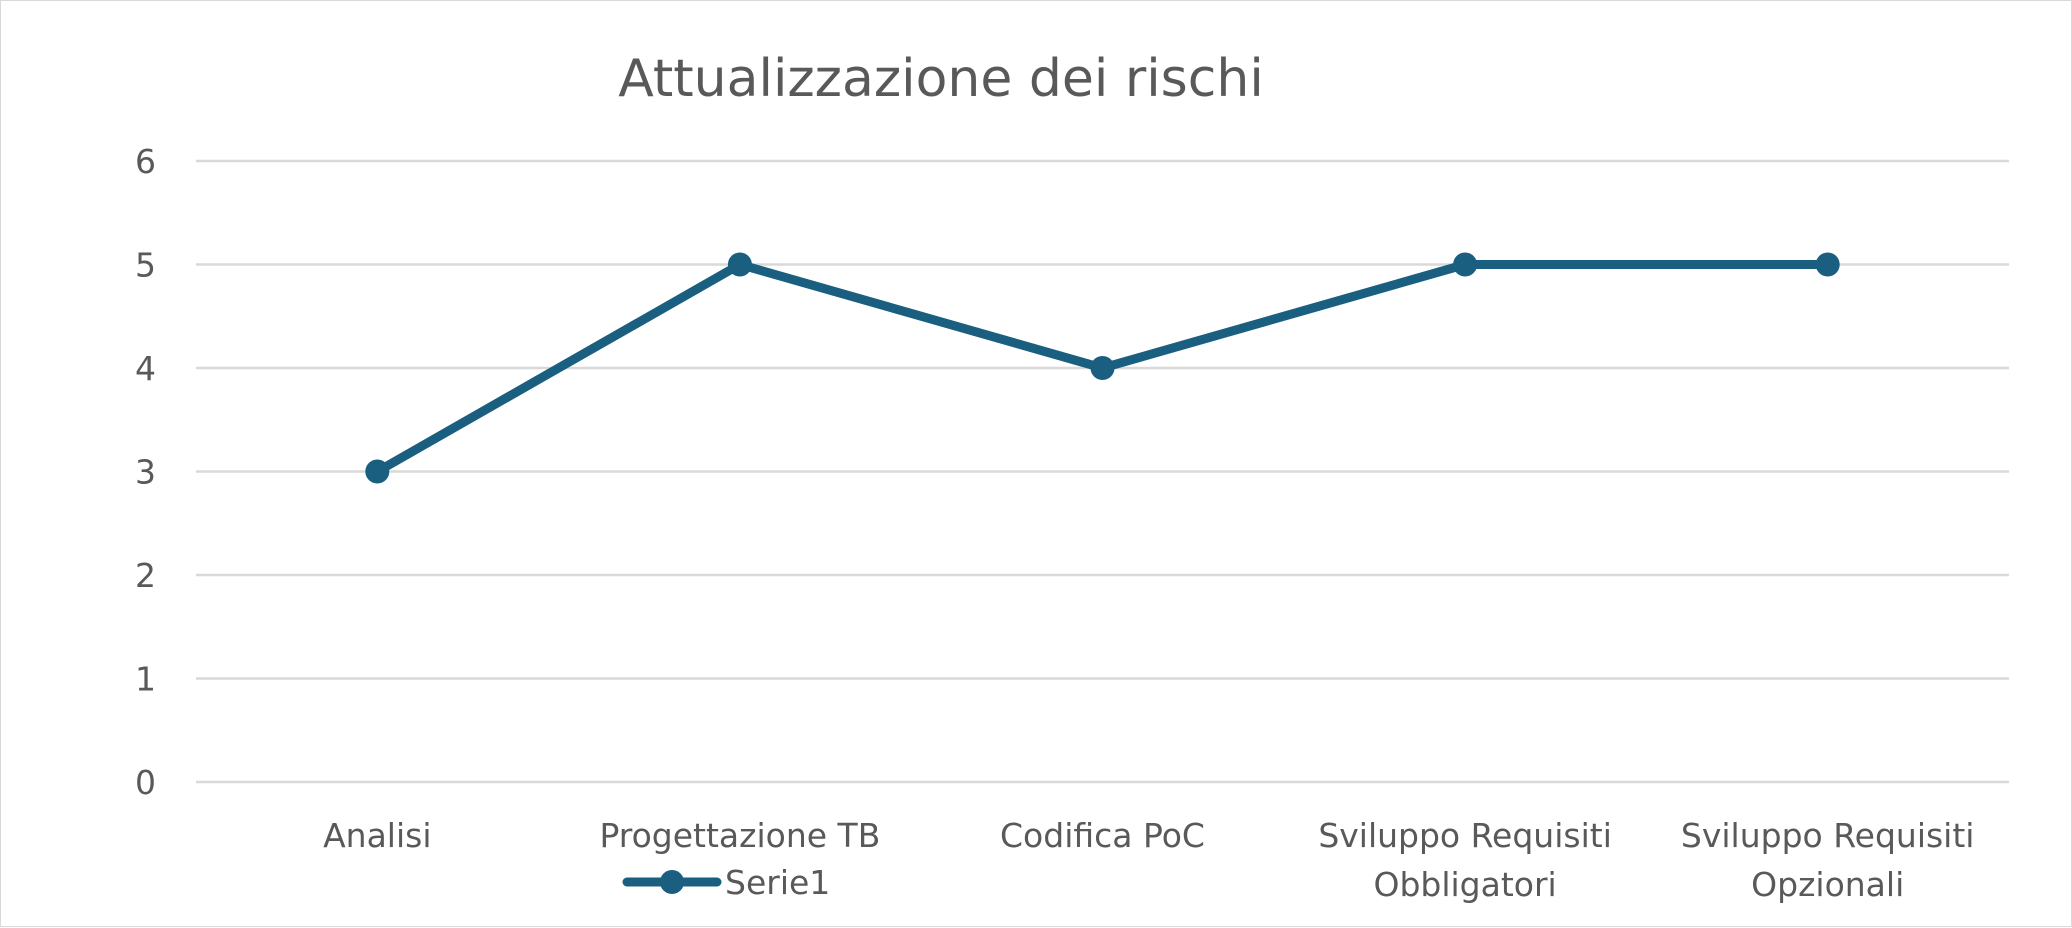  What do you see at coordinates (777, 882) in the screenshot?
I see `legend-label: Serie1` at bounding box center [777, 882].